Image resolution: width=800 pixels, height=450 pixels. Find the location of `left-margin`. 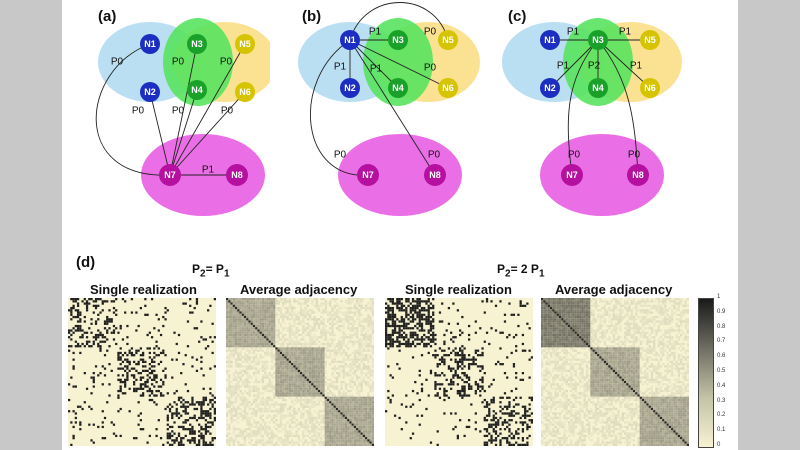

left-margin is located at coordinates (31, 225).